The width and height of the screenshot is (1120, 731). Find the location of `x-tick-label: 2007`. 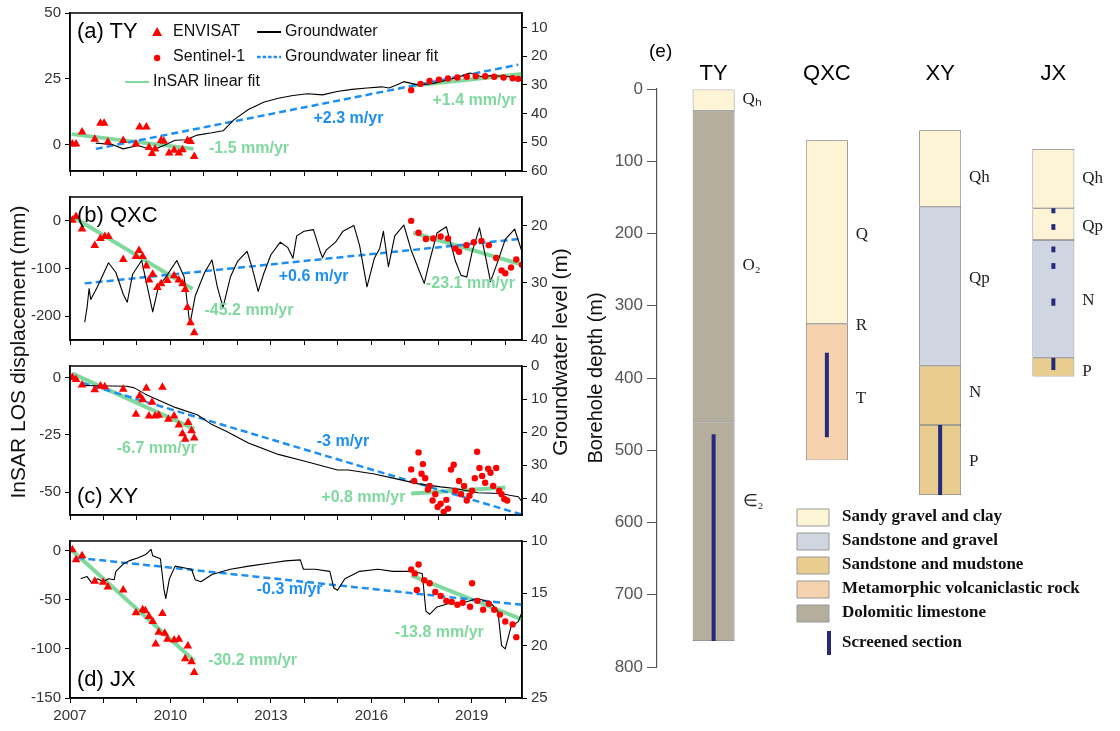

x-tick-label: 2007 is located at coordinates (70, 715).